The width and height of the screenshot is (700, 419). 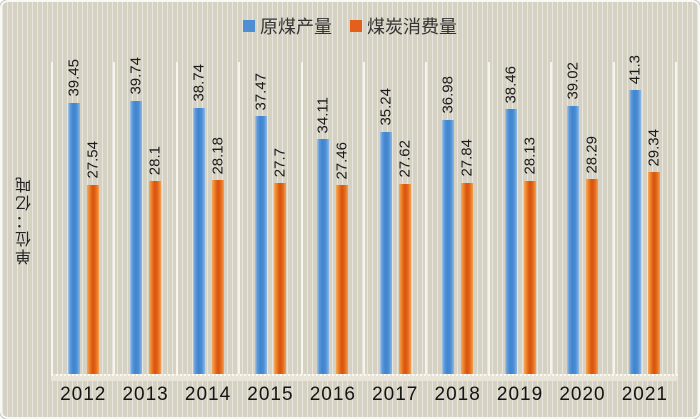 What do you see at coordinates (467, 256) in the screenshot?
I see `bar-consumption-2018: 27.84` at bounding box center [467, 256].